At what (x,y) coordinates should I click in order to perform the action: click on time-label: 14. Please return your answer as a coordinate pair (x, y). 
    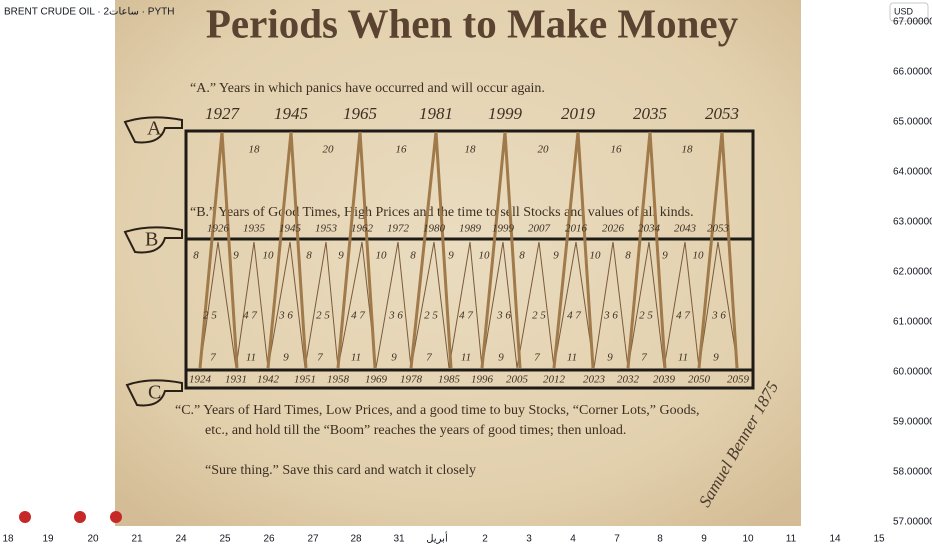
    Looking at the image, I should click on (835, 539).